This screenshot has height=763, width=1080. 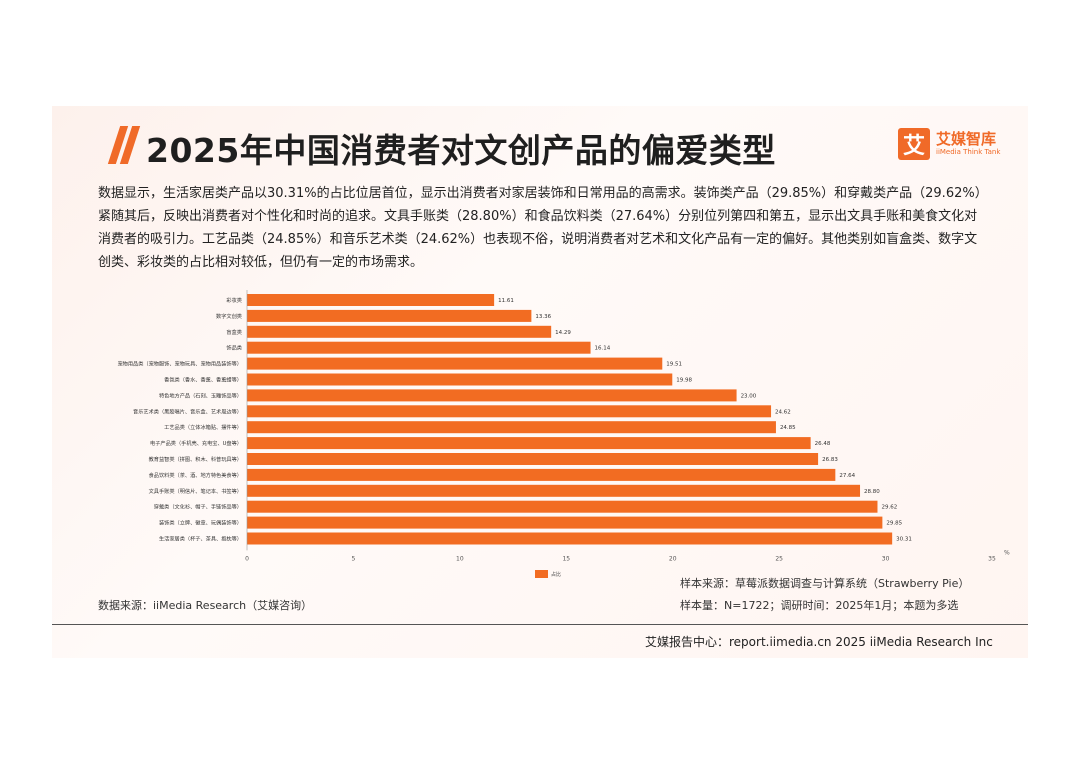 I want to click on sample-source: 样本来源：草莓派数据调查与计算系统（Strawberry Pie）, so click(x=825, y=583).